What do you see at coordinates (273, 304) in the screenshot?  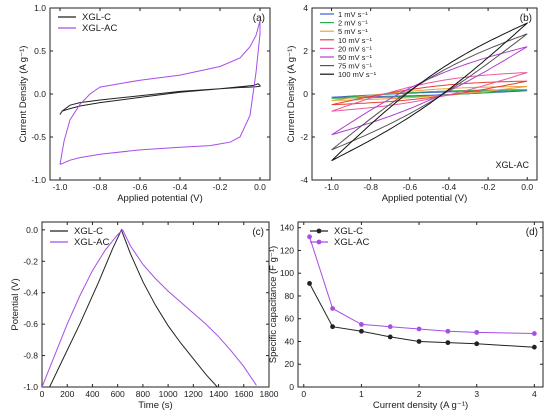 I see `y-axis-label: Specific capacitance (F g⁻¹)` at bounding box center [273, 304].